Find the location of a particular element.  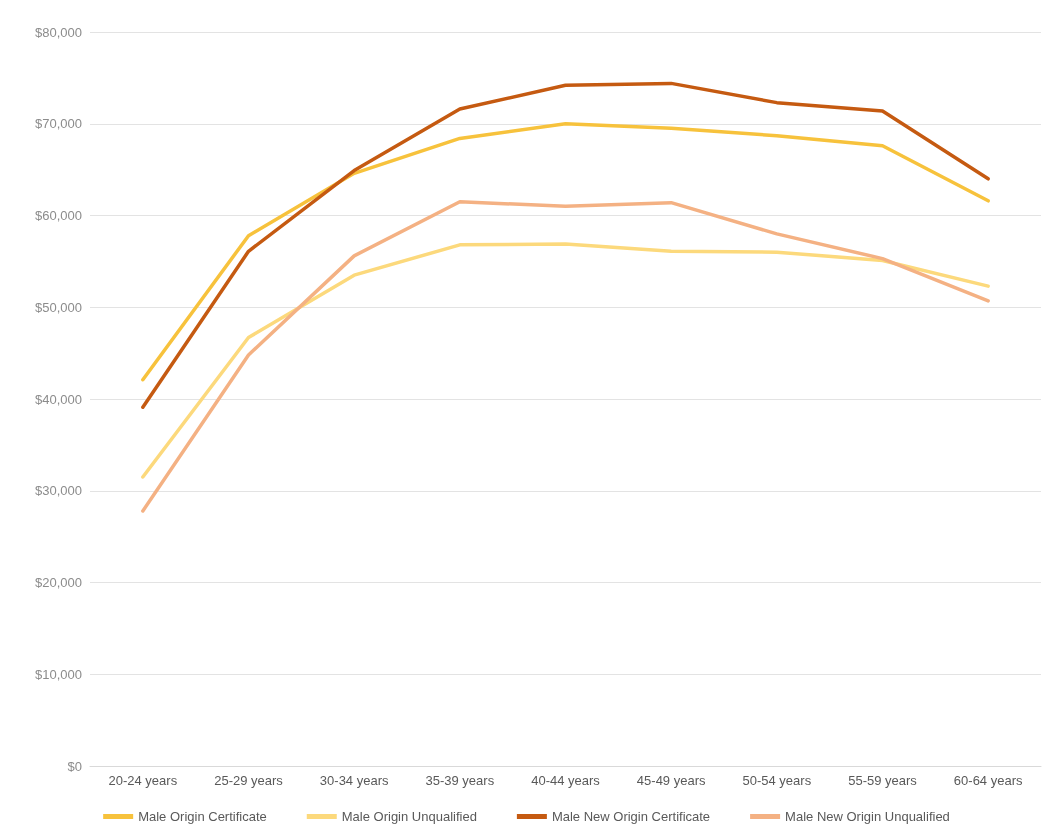

x-tick-label: 25-29 years is located at coordinates (249, 780).